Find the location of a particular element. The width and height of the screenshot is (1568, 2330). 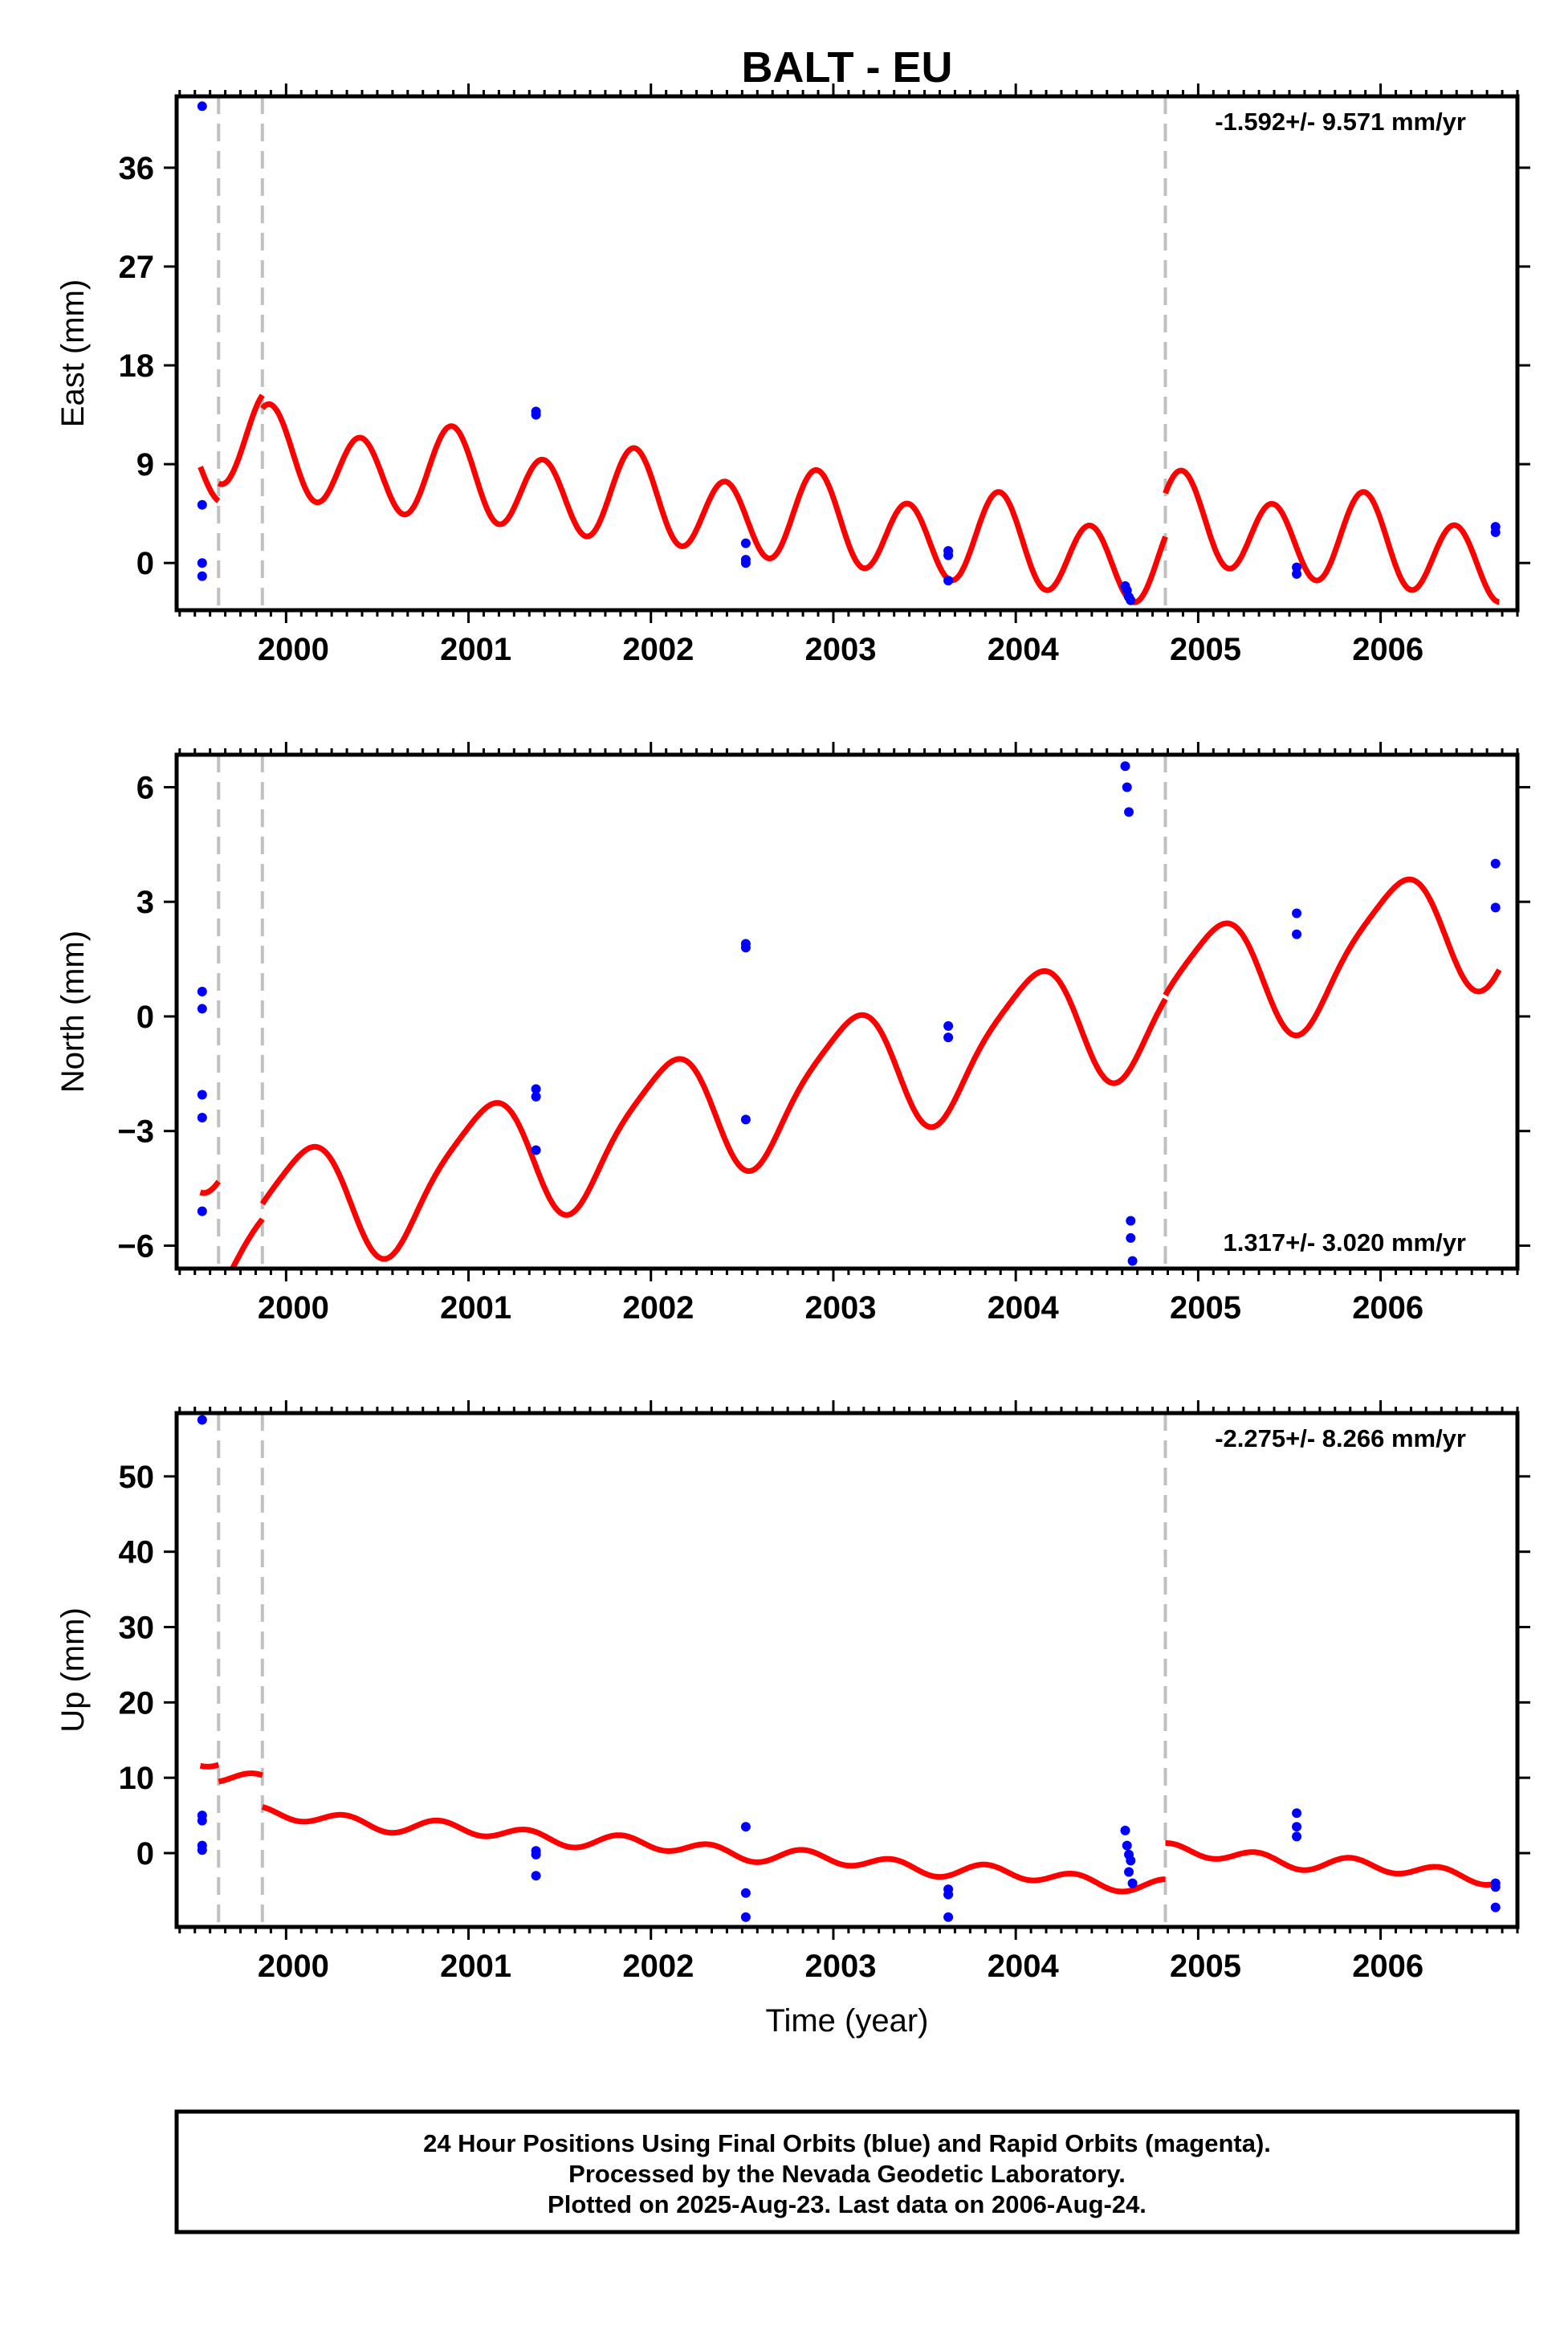

y-tick-label: 27 is located at coordinates (137, 267).